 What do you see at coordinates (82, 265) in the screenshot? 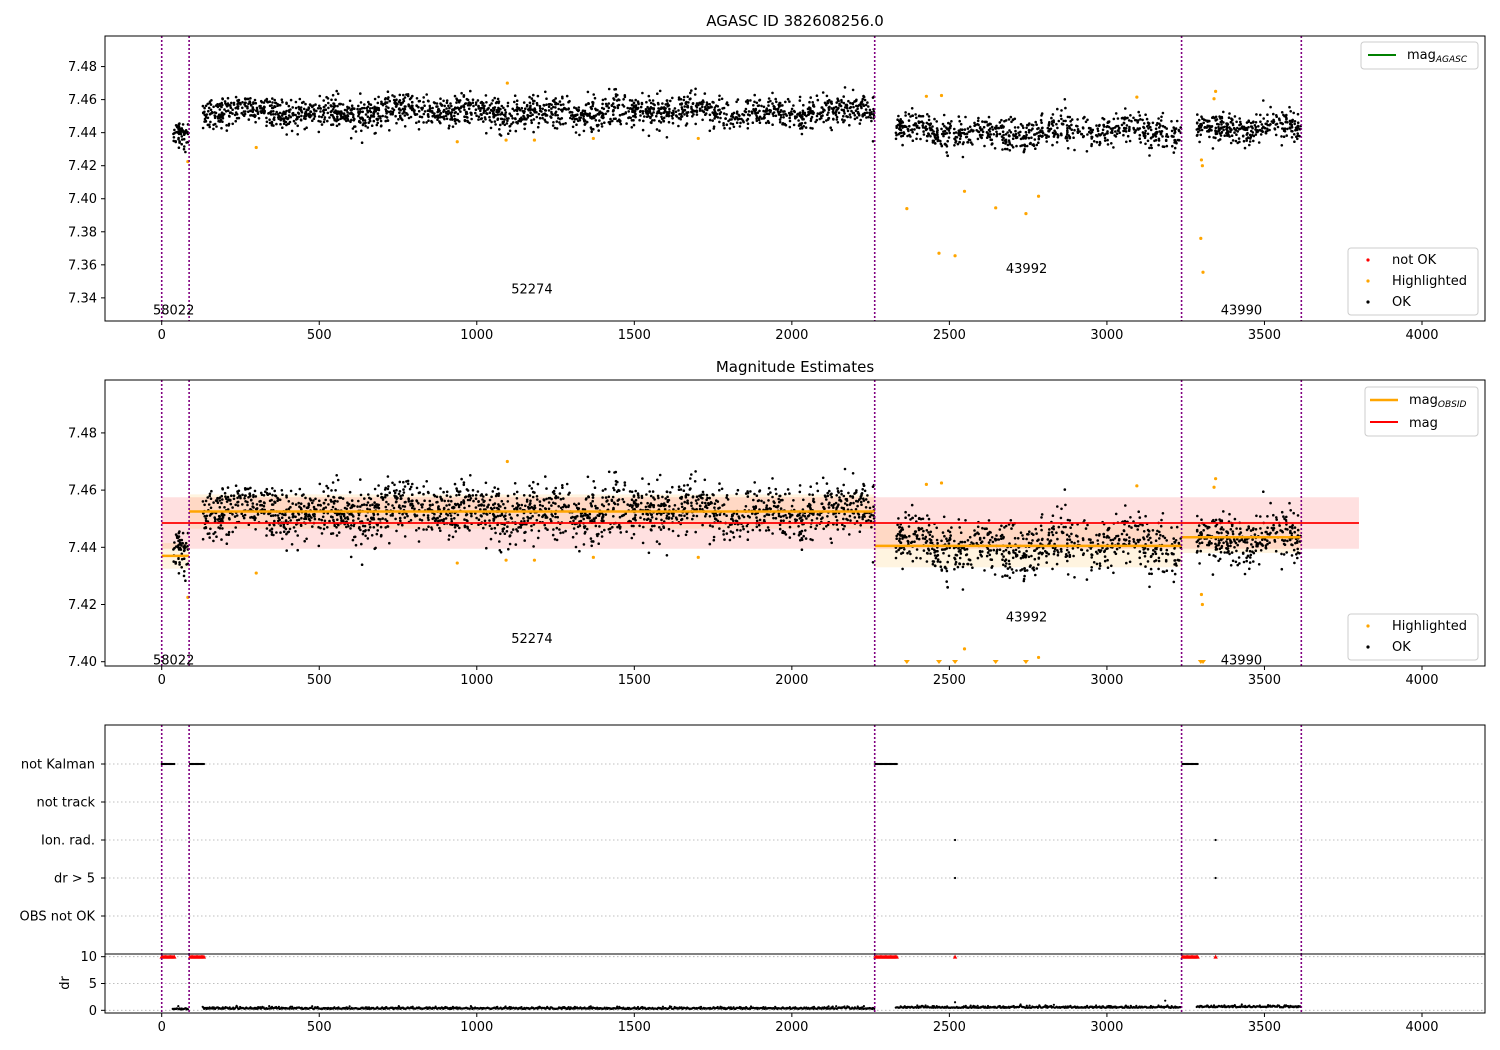
I see `y-tick-label: 7.36` at bounding box center [82, 265].